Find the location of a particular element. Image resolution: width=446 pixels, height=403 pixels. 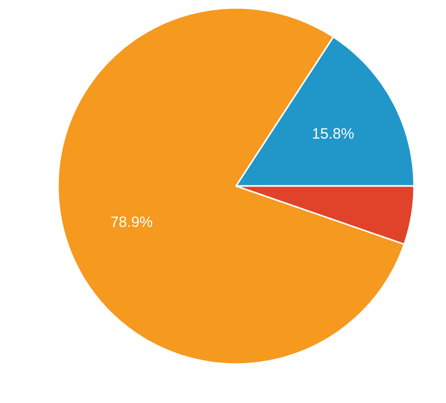

data-label: 78.9% is located at coordinates (131, 222).